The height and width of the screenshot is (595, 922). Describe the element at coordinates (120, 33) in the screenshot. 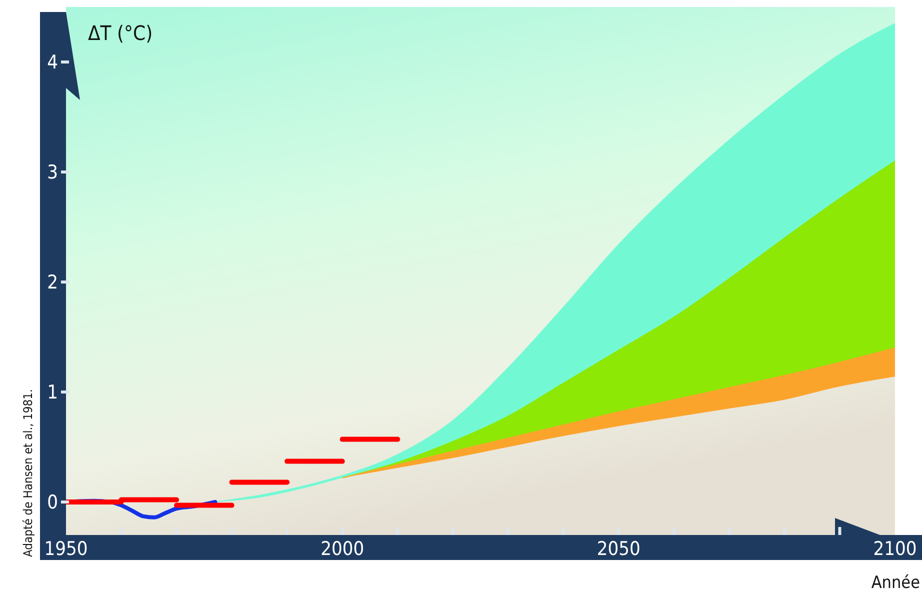

I see `y-axis-title: ΔT (°C)` at that location.